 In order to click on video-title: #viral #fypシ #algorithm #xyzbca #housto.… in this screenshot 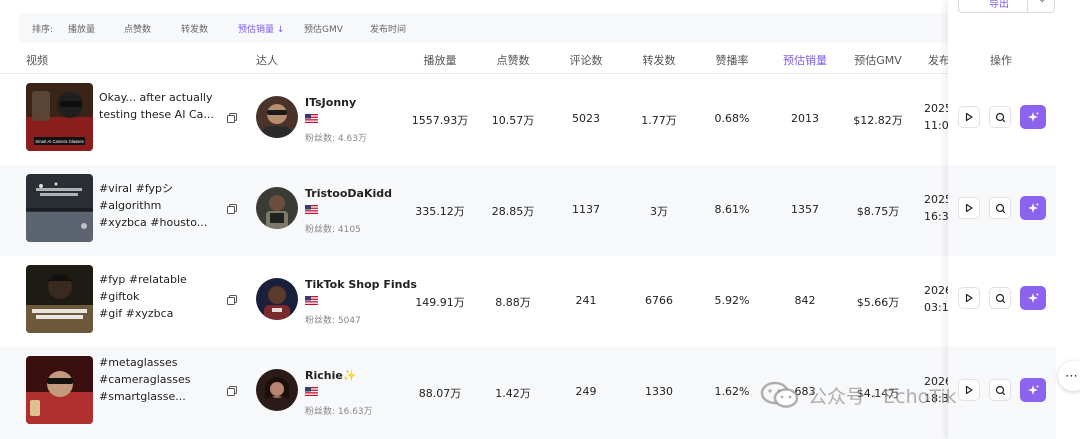, I will do `click(153, 205)`.